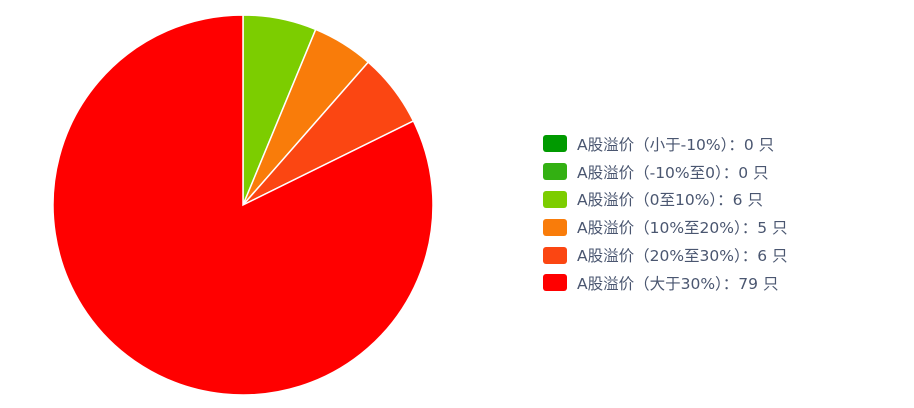  What do you see at coordinates (673, 172) in the screenshot?
I see `legend-label: A股溢价（-10%至0）：0 只` at bounding box center [673, 172].